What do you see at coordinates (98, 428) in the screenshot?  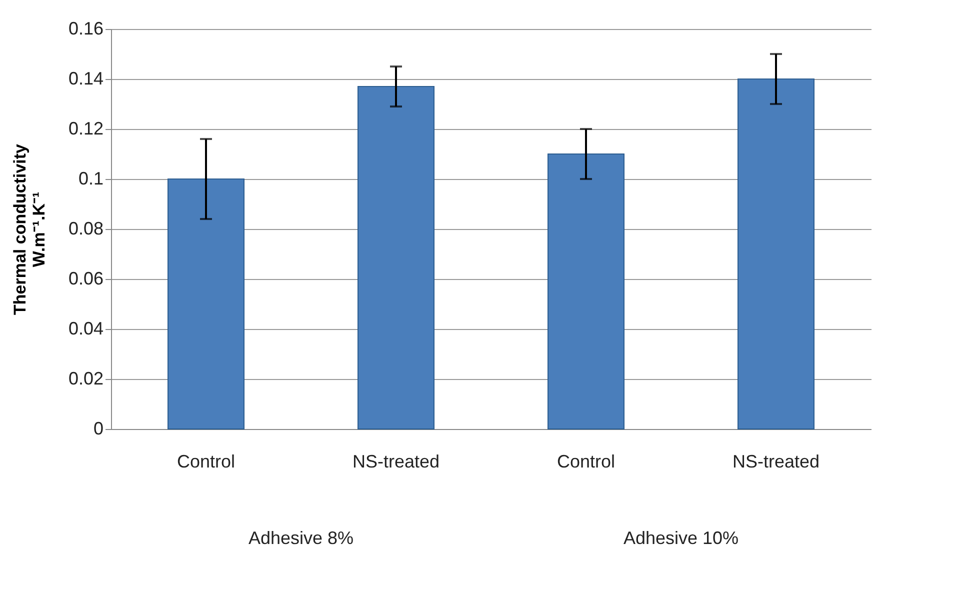 I see `y-tick-label: 0` at bounding box center [98, 428].